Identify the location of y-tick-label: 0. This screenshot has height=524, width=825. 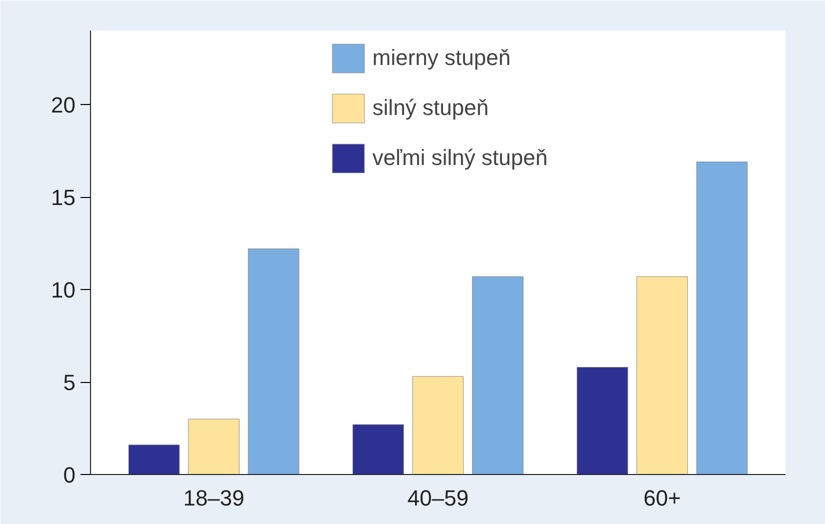
(69, 475).